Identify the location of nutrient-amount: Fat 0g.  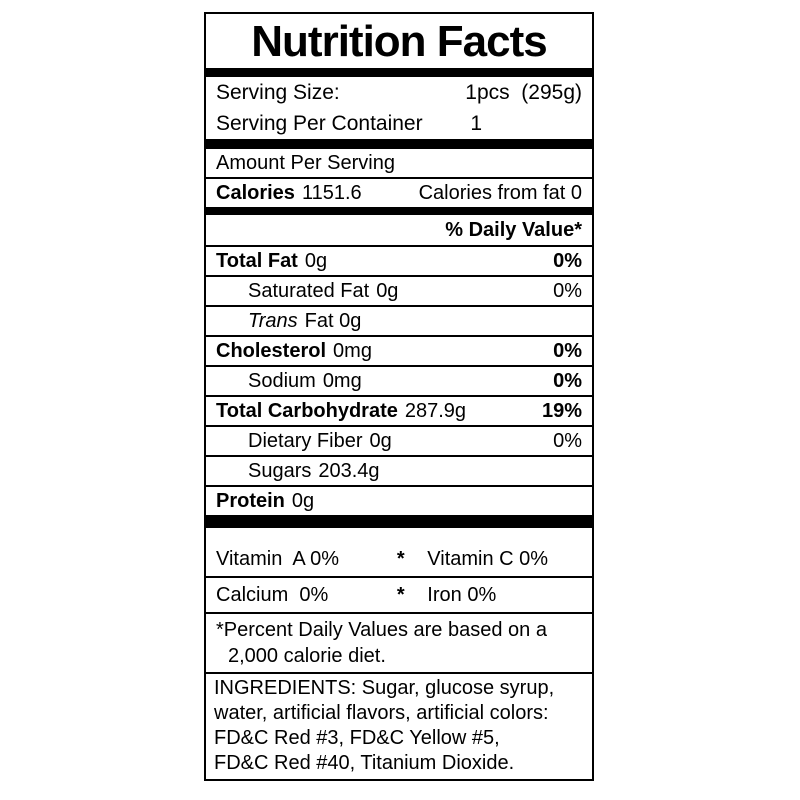
(333, 321).